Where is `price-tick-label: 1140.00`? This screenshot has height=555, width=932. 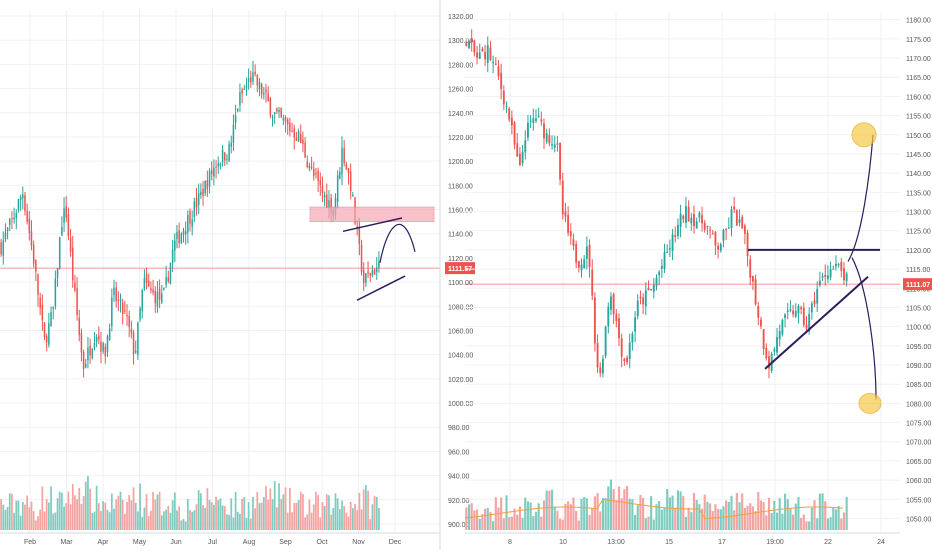
price-tick-label: 1140.00 is located at coordinates (918, 174).